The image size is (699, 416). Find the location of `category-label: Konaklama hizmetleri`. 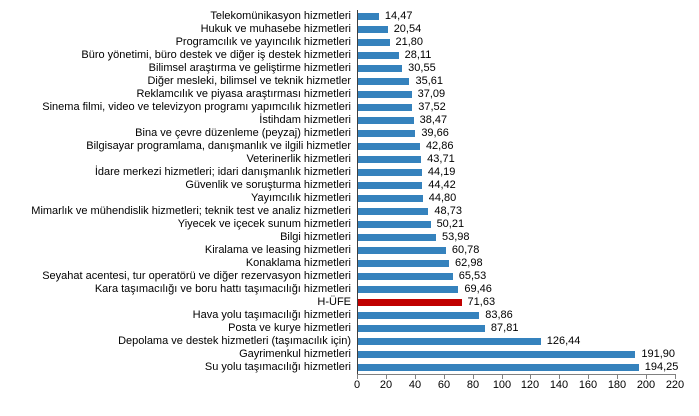

category-label: Konaklama hizmetleri is located at coordinates (298, 263).